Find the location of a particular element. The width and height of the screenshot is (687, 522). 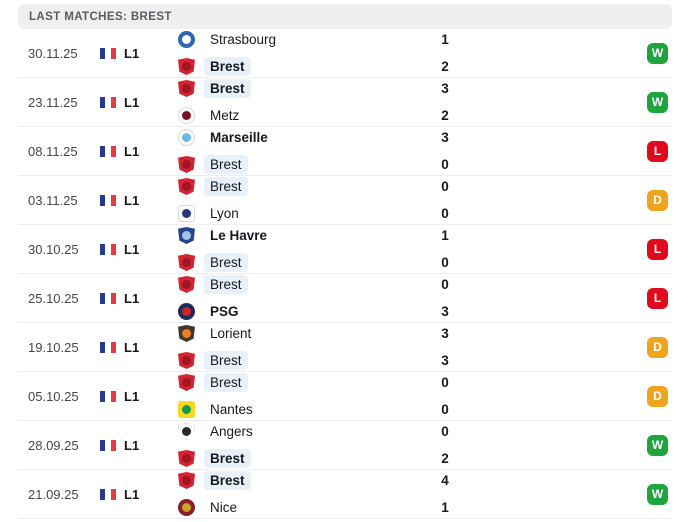

away-team-line: Brest 3 is located at coordinates (412, 360).